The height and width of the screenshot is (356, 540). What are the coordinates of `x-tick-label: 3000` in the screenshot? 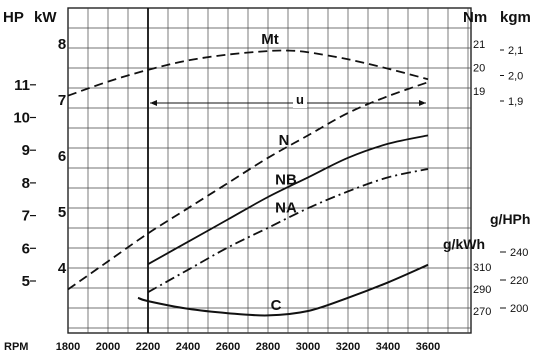 It's located at (308, 347).